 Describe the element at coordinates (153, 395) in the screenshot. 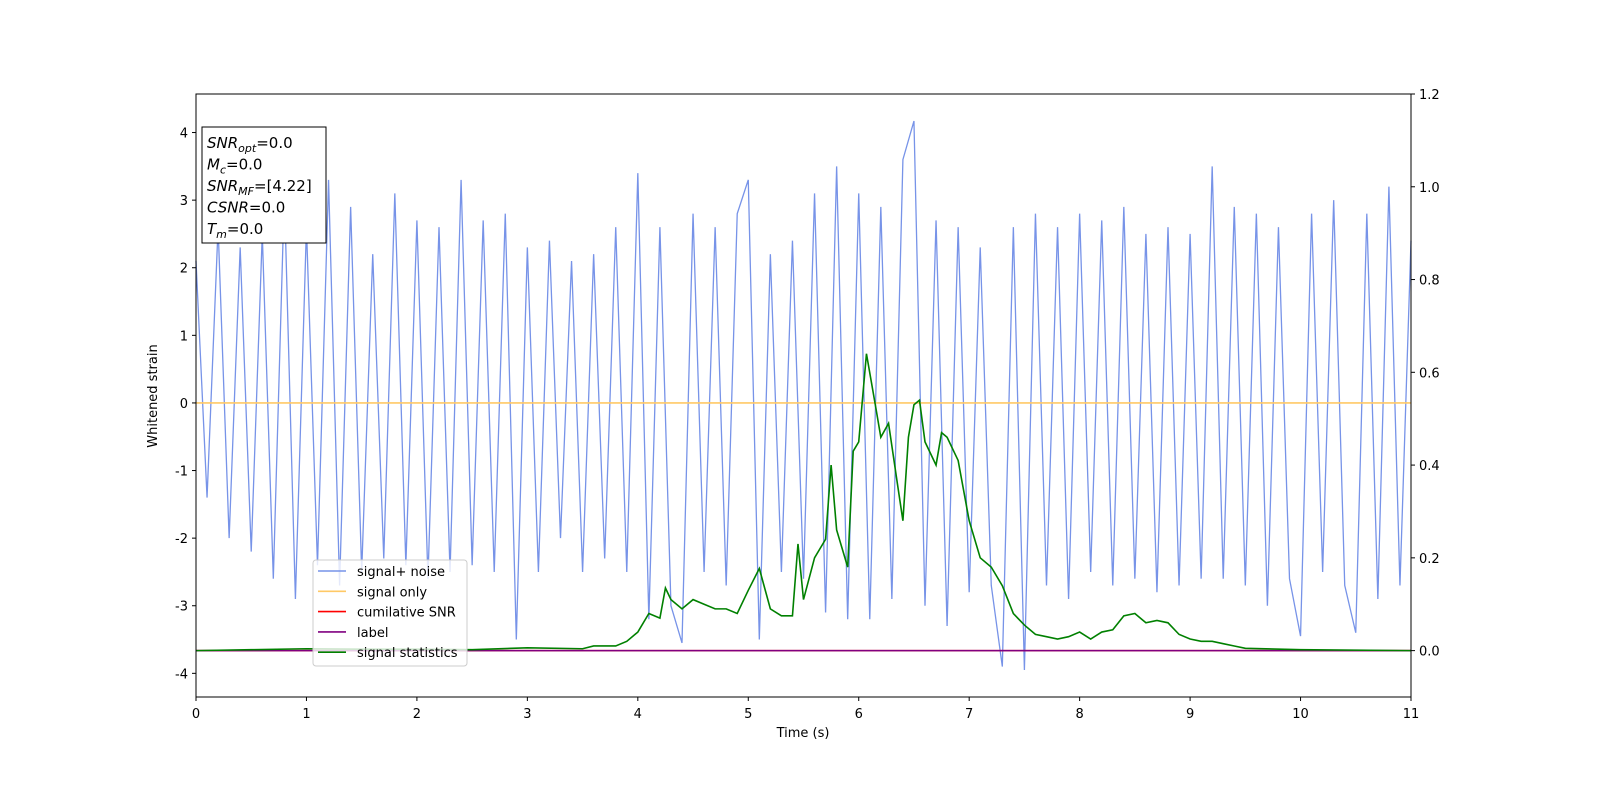

I see `y-axis-label: Whitened strain` at that location.